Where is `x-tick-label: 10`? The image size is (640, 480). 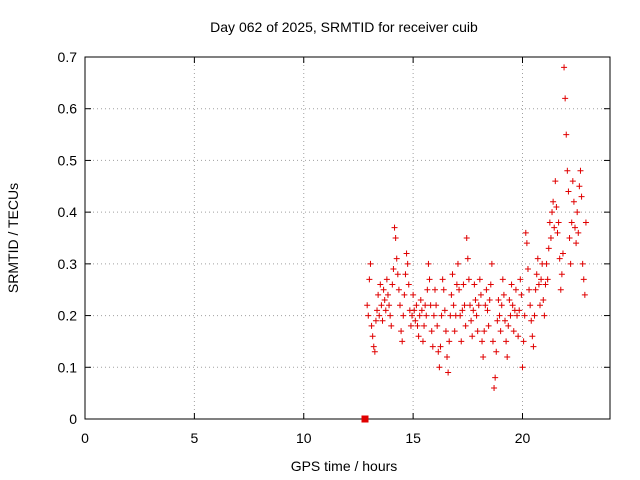 x-tick-label: 10 is located at coordinates (304, 438).